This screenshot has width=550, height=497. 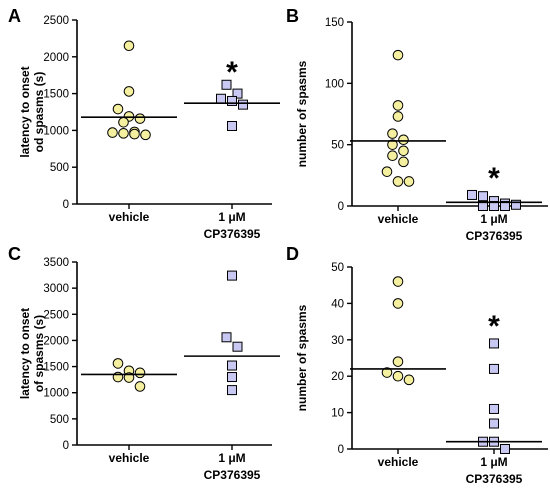 I want to click on y-tick-label: 40, so click(x=337, y=304).